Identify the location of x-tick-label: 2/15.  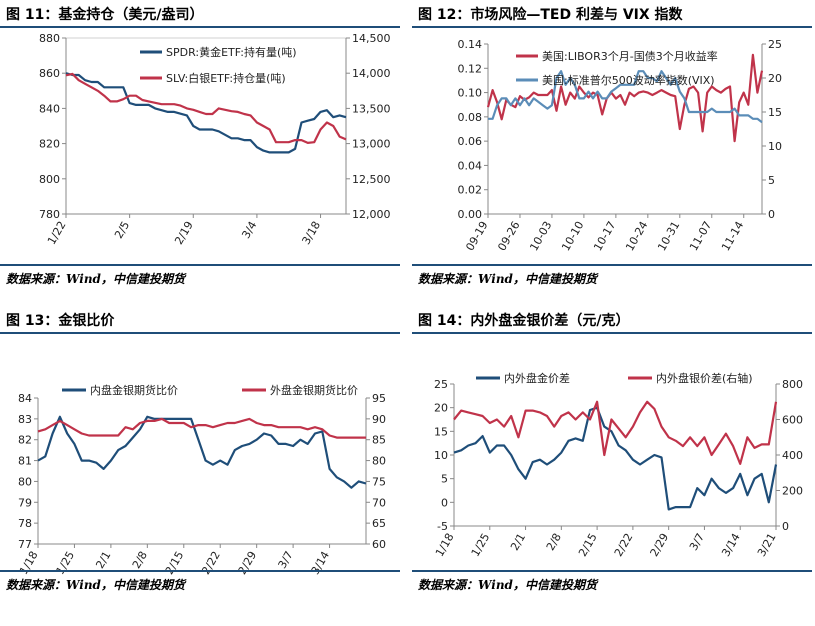
(175, 563).